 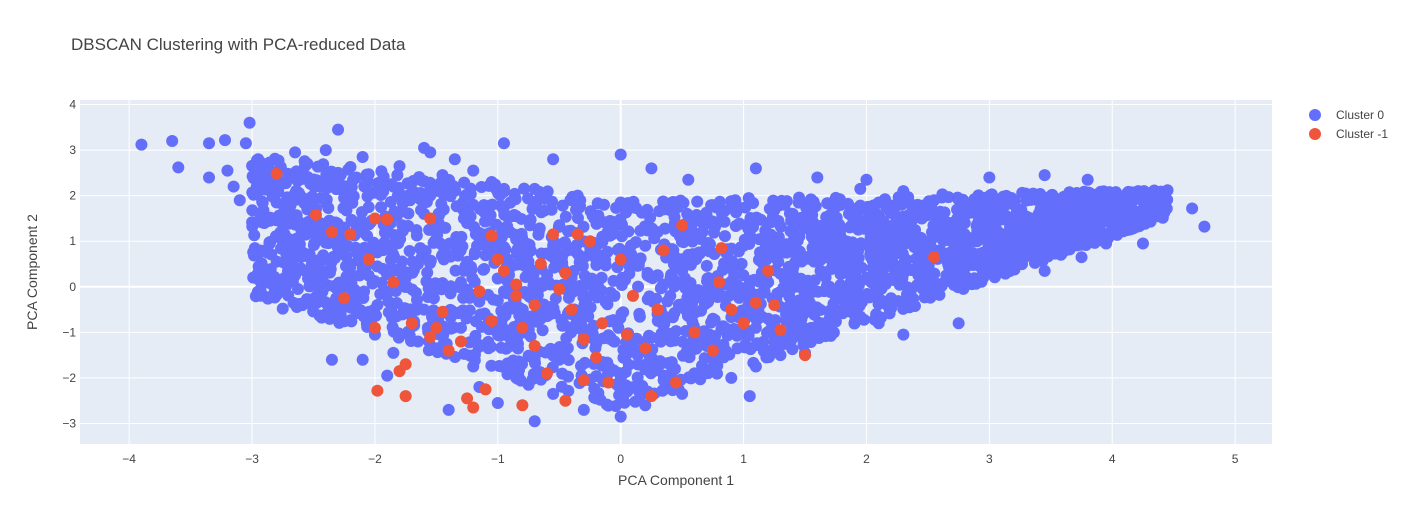 What do you see at coordinates (1346, 115) in the screenshot?
I see `legend-item: Cluster 0` at bounding box center [1346, 115].